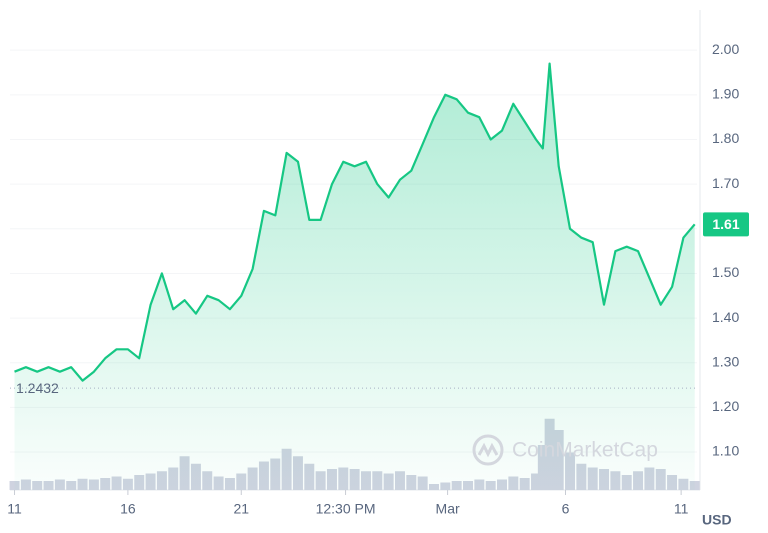  I want to click on last-price-tag, so click(726, 224).